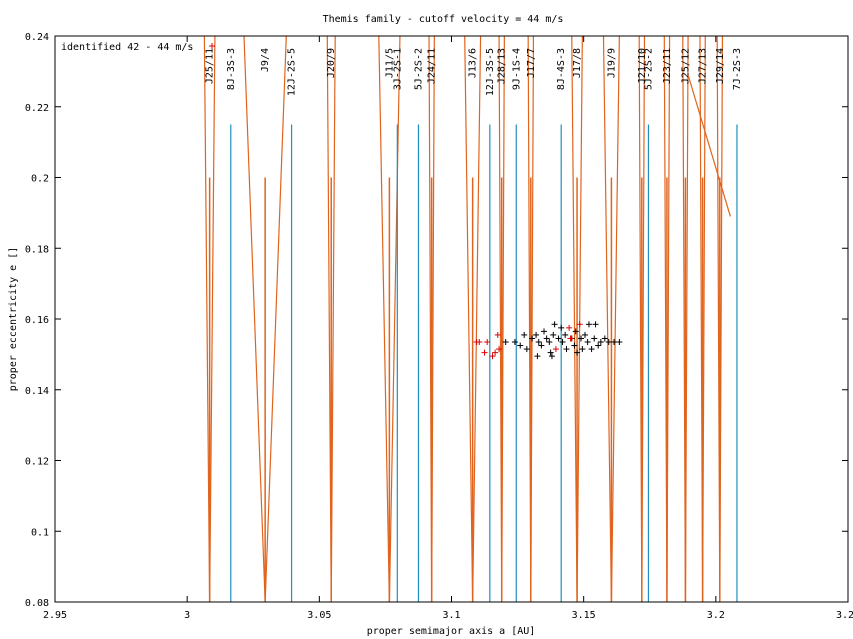  What do you see at coordinates (531, 319) in the screenshot?
I see `resonance-13: J17/7` at bounding box center [531, 319].